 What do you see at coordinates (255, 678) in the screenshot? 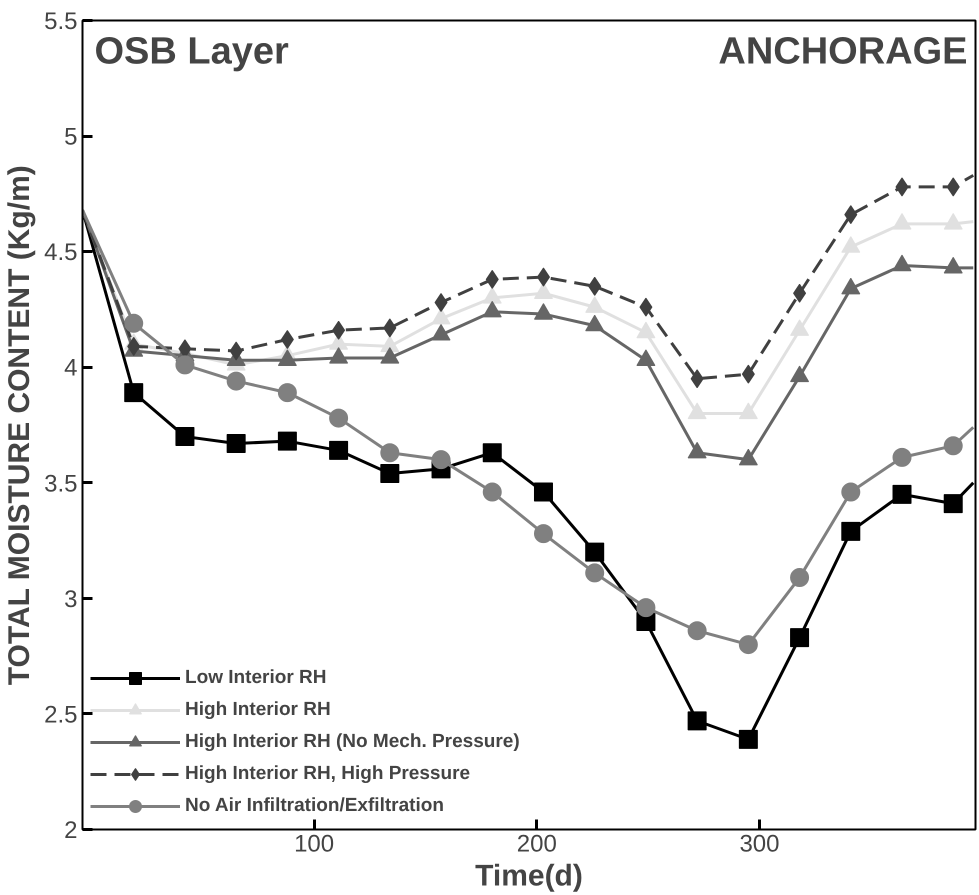
I see `legend-label: Low Interior RH` at bounding box center [255, 678].